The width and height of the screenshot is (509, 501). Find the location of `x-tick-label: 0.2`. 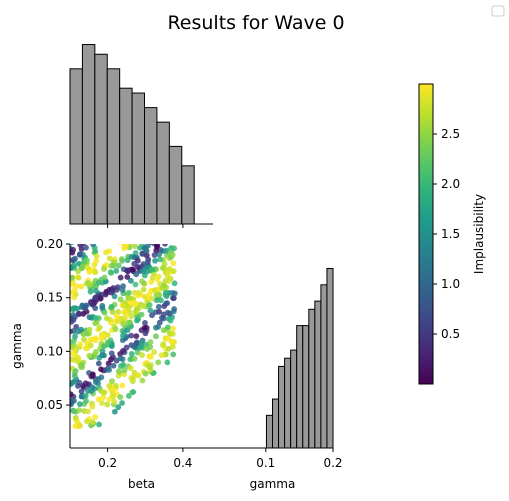

x-tick-label: 0.2 is located at coordinates (332, 463).